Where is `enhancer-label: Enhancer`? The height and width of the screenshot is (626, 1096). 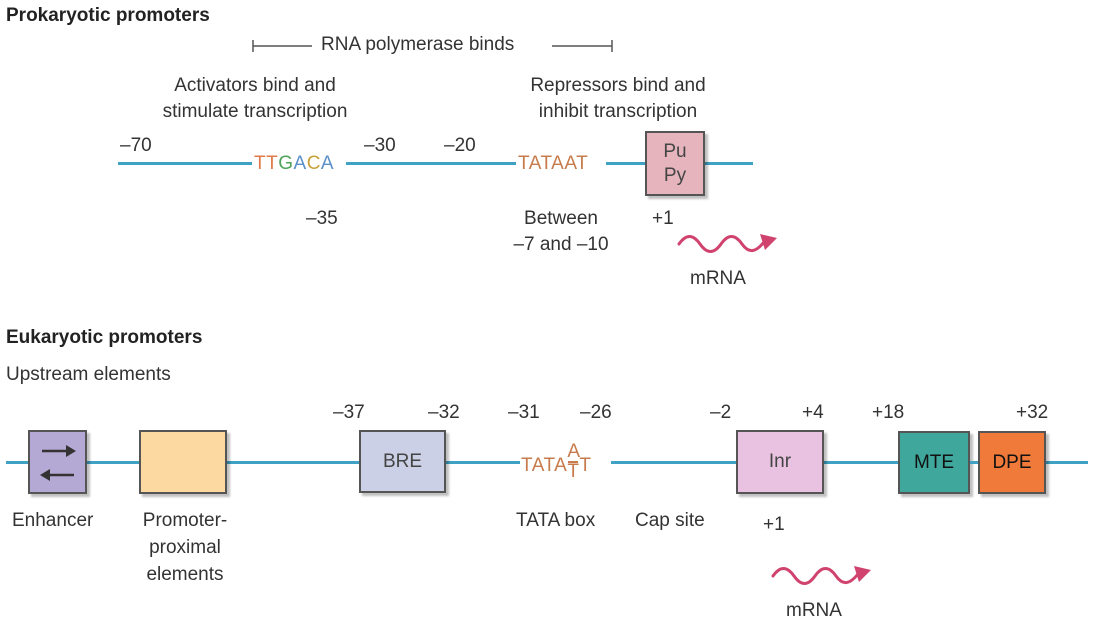 enhancer-label: Enhancer is located at coordinates (53, 520).